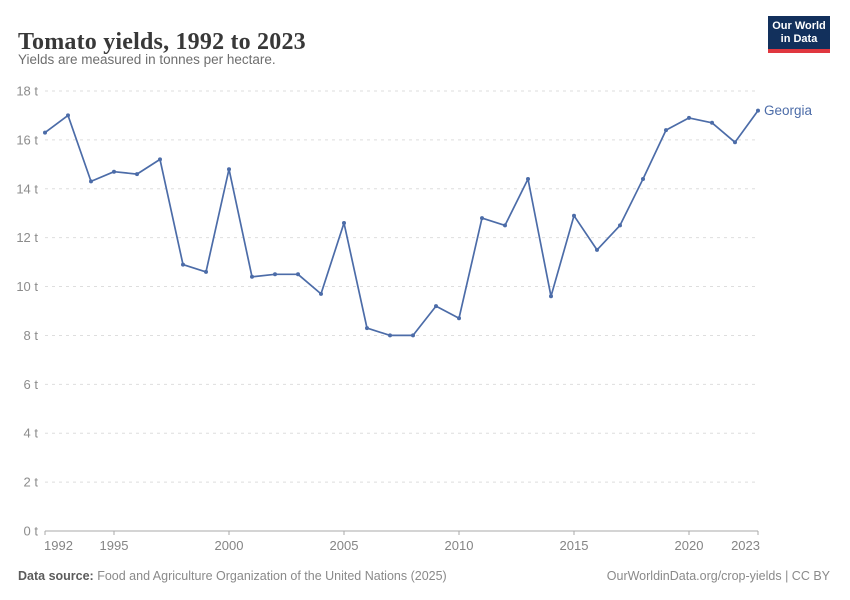 The width and height of the screenshot is (850, 600). What do you see at coordinates (459, 545) in the screenshot?
I see `x-axis-label: 2010` at bounding box center [459, 545].